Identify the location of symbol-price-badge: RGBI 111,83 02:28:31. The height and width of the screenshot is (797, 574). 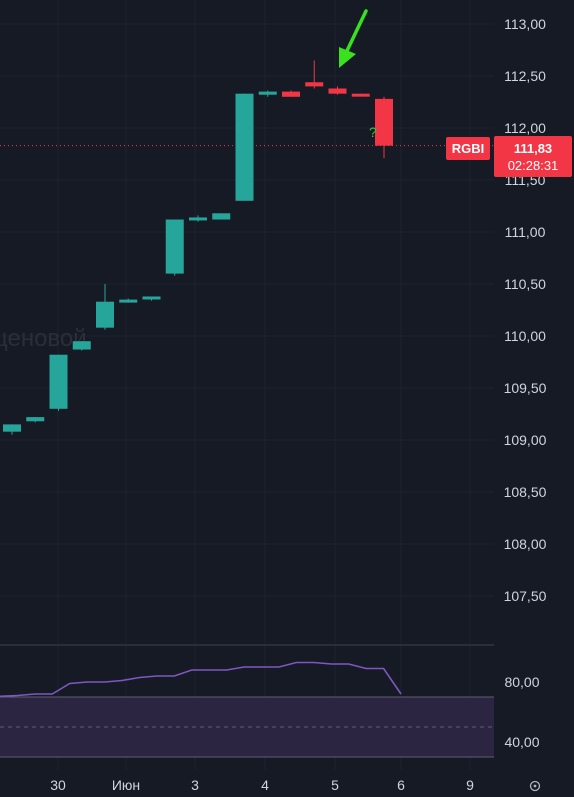
(509, 156).